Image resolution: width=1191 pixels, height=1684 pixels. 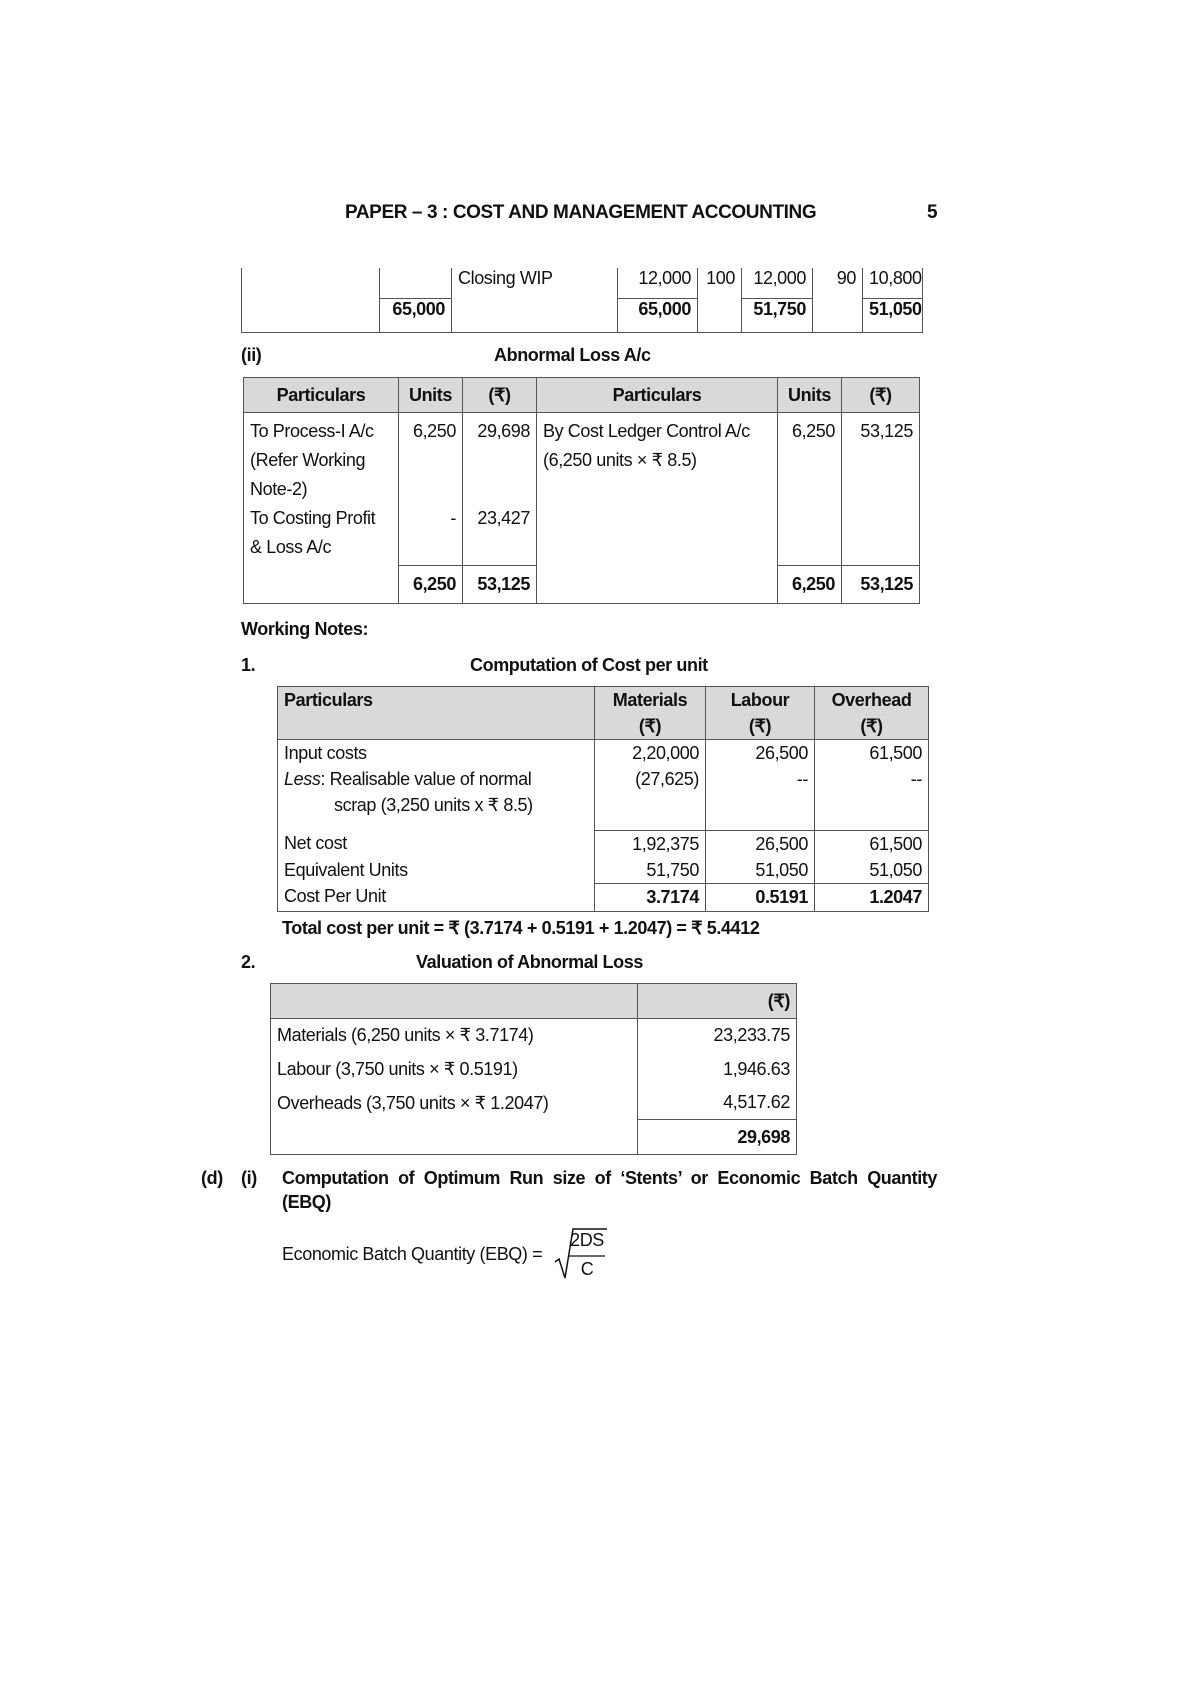 I want to click on table-row: Input costs 2,20,000 26,500 61,500, so click(x=603, y=752).